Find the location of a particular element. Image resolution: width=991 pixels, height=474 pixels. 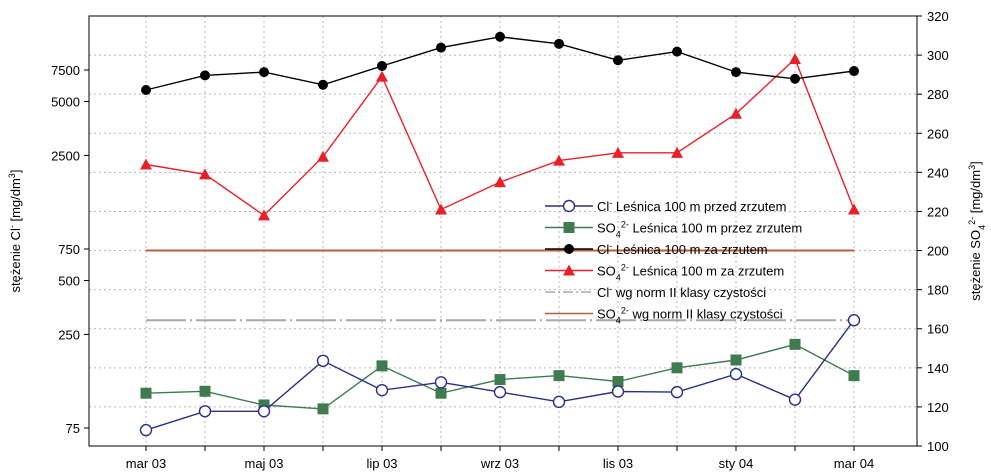

legend-label: SO42- Leśnica 100 m za zrzutem is located at coordinates (690, 273).